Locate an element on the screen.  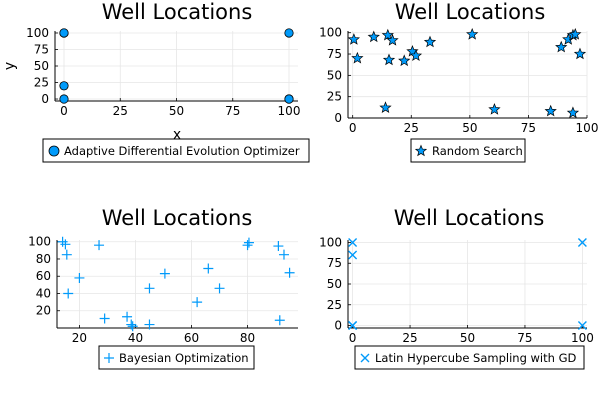
legend-marker-star is located at coordinates (421, 150).